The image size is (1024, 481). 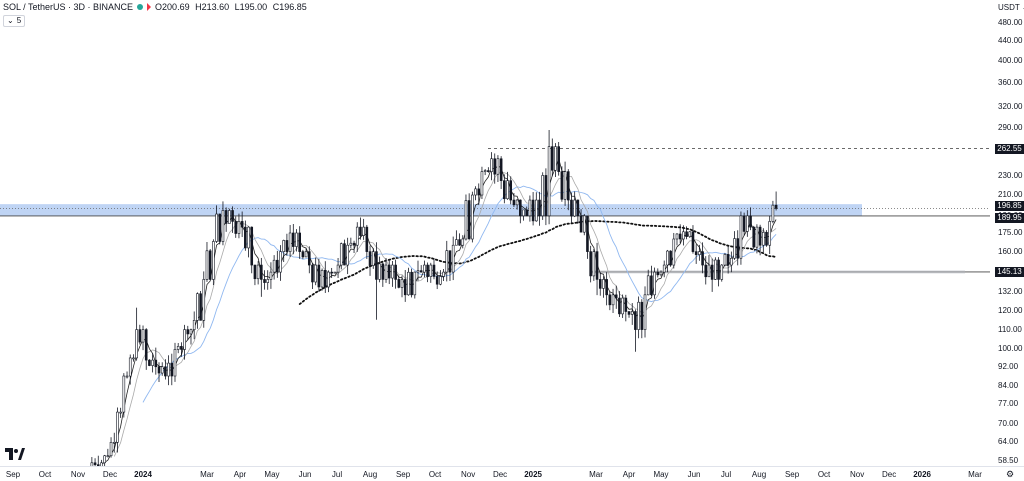 What do you see at coordinates (143, 474) in the screenshot?
I see `time-tick-label: 2024` at bounding box center [143, 474].